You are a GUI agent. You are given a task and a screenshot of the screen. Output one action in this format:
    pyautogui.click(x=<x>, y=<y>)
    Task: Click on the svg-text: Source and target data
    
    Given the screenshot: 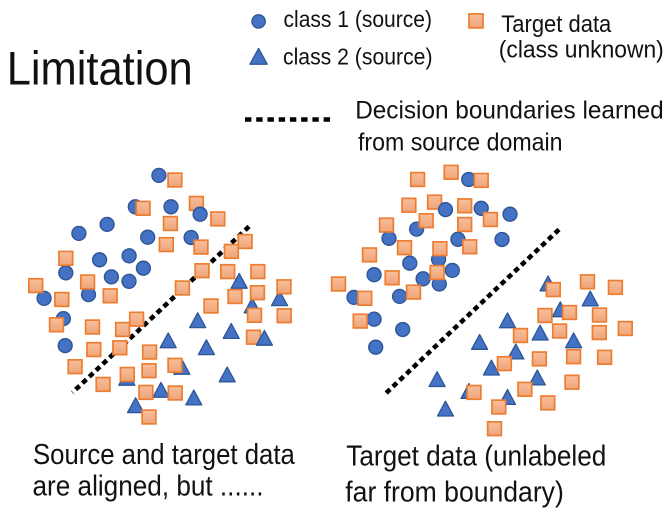 What is the action you would take?
    pyautogui.click(x=164, y=455)
    